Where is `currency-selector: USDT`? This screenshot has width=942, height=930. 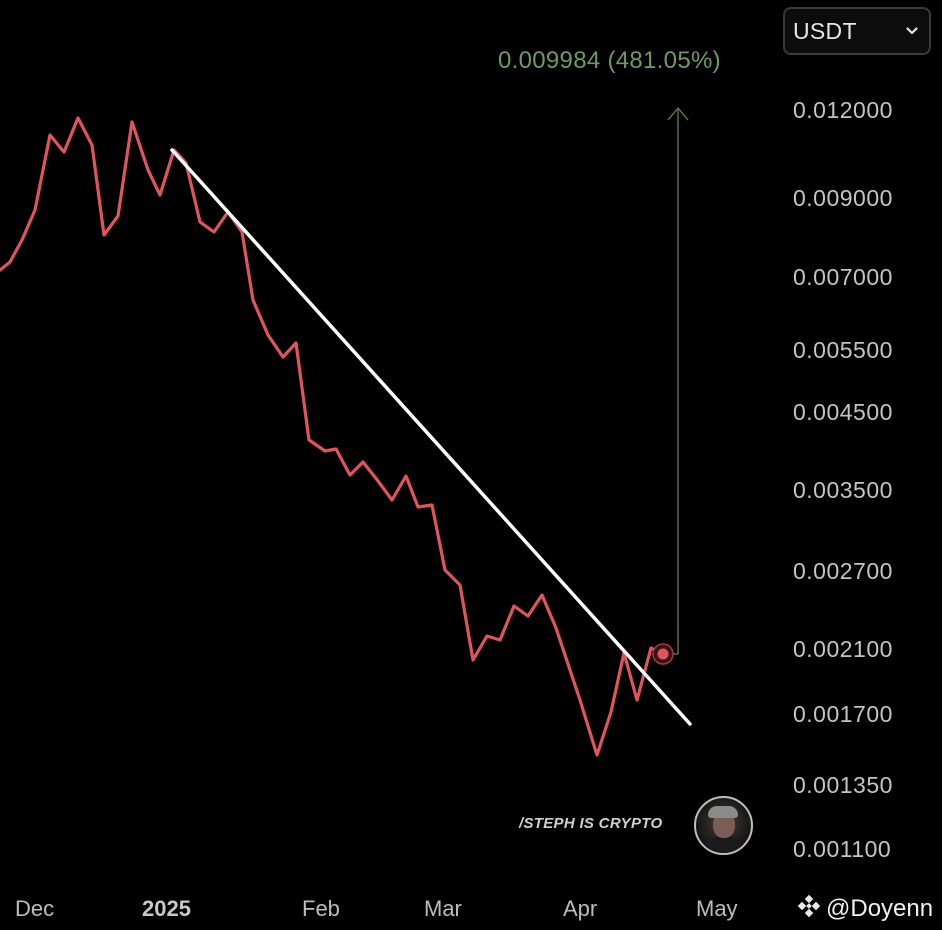 currency-selector: USDT is located at coordinates (857, 31).